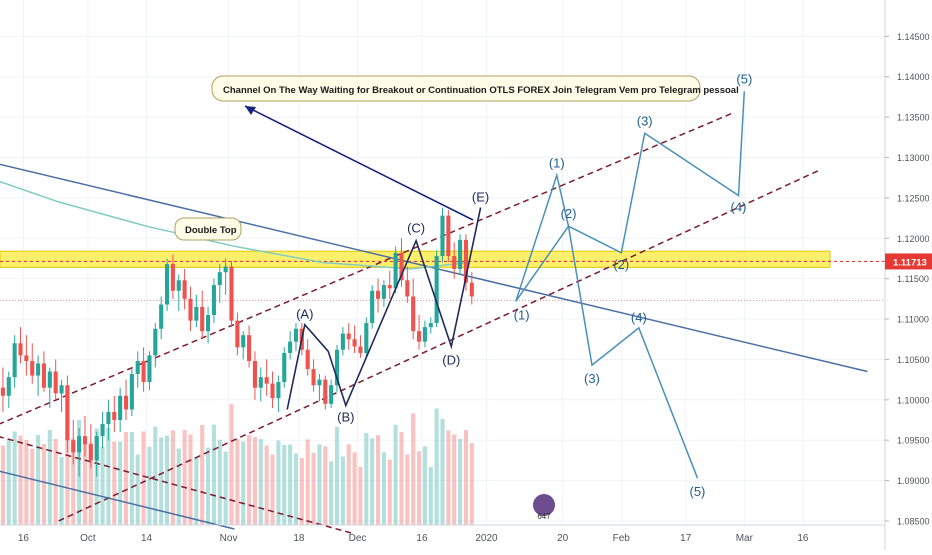 This screenshot has height=555, width=932. What do you see at coordinates (486, 538) in the screenshot?
I see `x-tick-label: 2020` at bounding box center [486, 538].